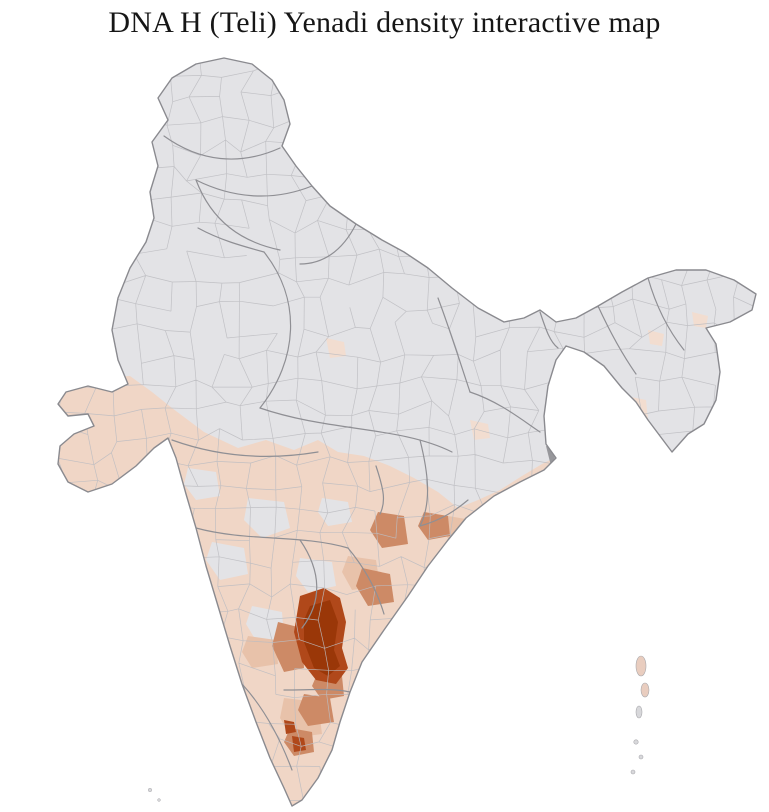 This screenshot has width=769, height=812. What do you see at coordinates (260, 652) in the screenshot?
I see `region-medium-low` at bounding box center [260, 652].